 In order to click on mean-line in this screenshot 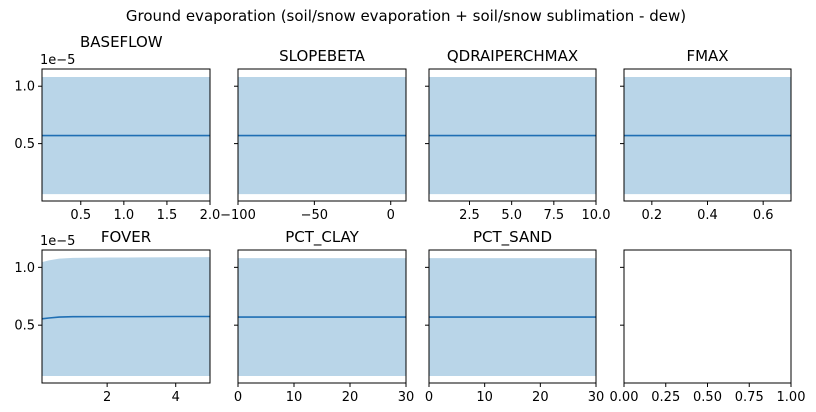, I will do `click(125, 317)`.